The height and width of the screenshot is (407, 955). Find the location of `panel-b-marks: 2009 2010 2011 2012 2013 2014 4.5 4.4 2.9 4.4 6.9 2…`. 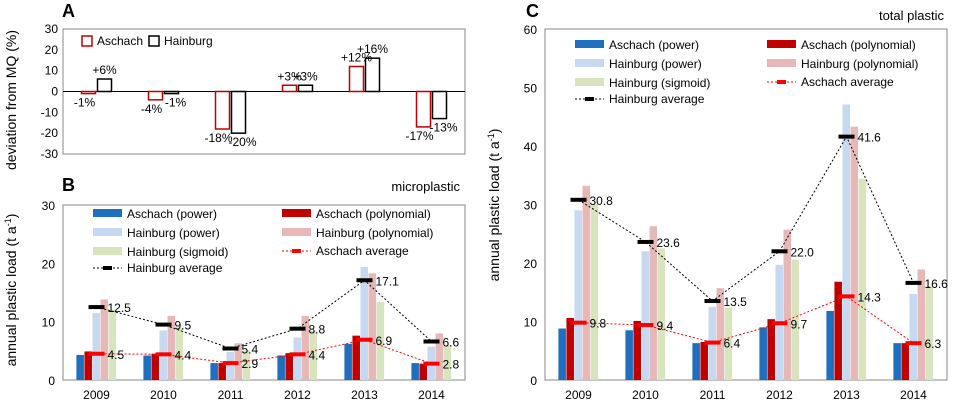

panel-b-marks: 2009 2010 2011 2012 2013 2014 4.5 4.4 2.9 4.4 6.9 2… is located at coordinates (268, 334).